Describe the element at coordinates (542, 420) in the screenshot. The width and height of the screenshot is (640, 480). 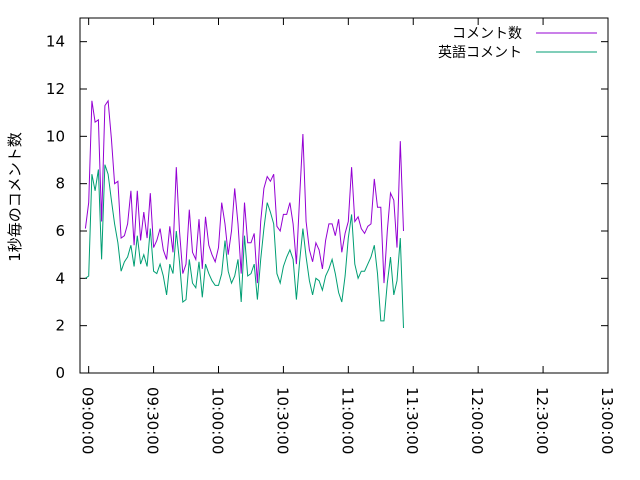
I see `x-tick-label: 12:30:00` at that location.